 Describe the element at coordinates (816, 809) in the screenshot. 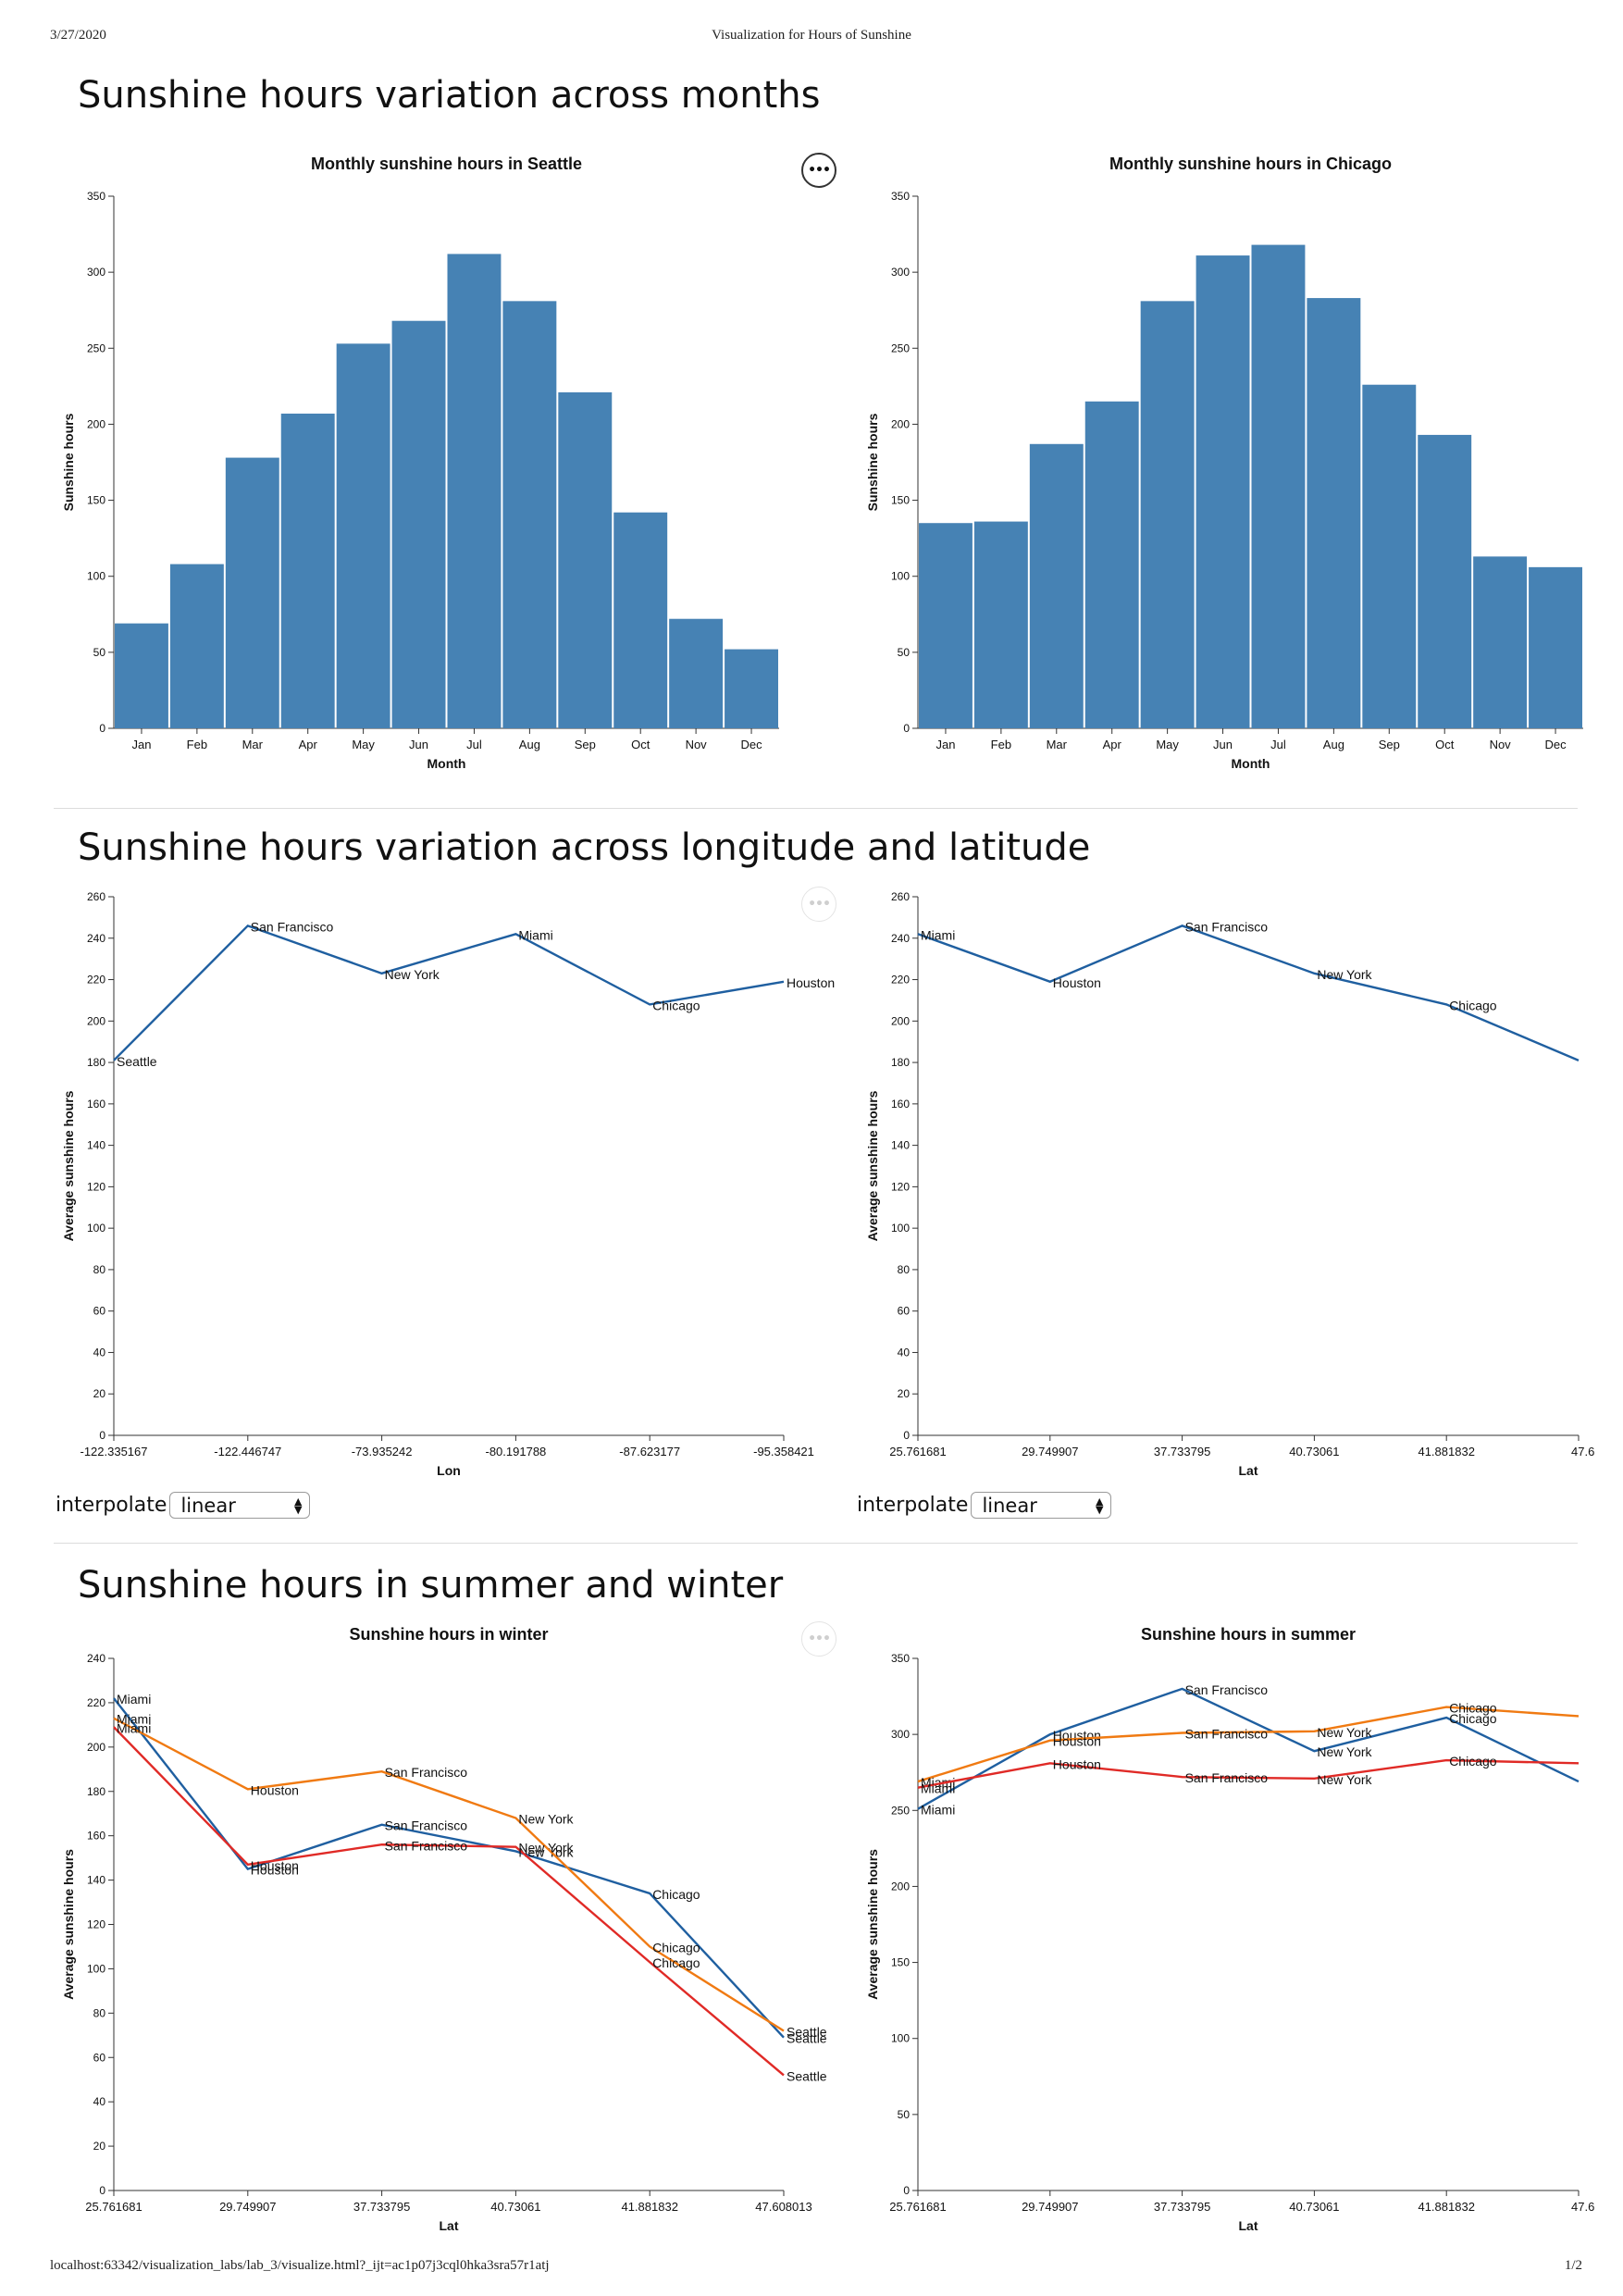

I see `section-divider` at that location.